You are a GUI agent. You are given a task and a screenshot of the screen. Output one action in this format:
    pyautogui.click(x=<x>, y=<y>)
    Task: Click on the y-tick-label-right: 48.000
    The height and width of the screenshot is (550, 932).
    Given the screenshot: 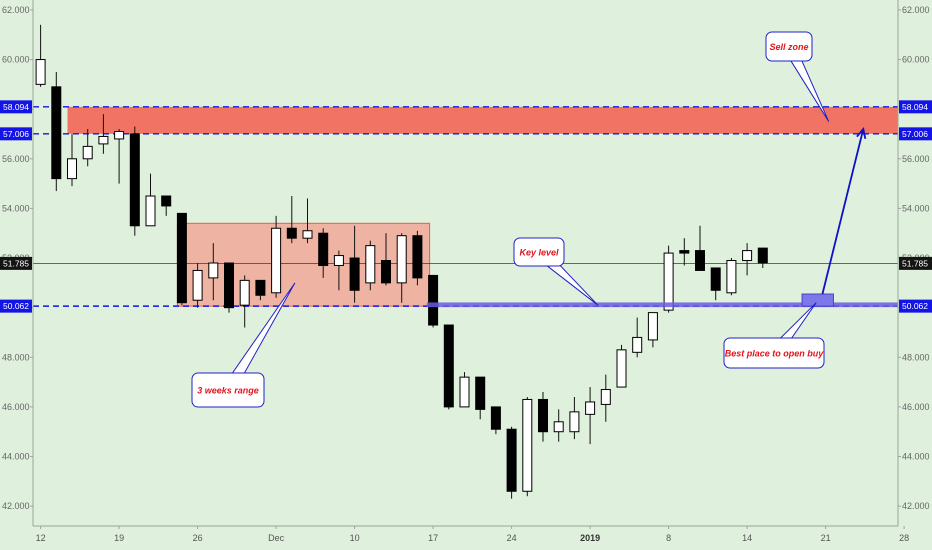 What is the action you would take?
    pyautogui.click(x=916, y=357)
    